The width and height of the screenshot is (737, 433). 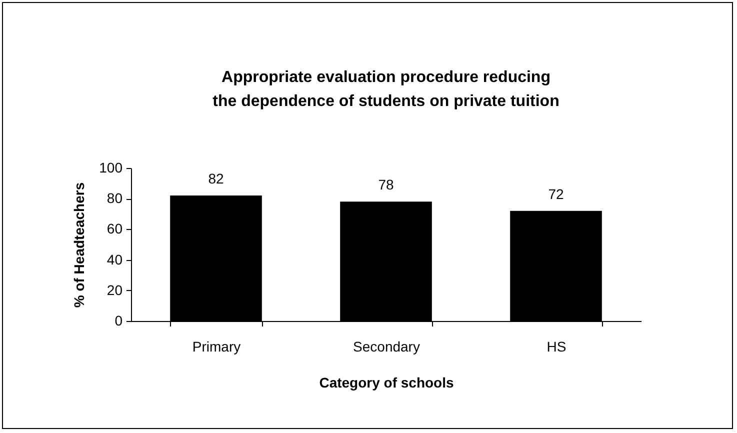 I want to click on y-tick-label: 100, so click(x=111, y=168).